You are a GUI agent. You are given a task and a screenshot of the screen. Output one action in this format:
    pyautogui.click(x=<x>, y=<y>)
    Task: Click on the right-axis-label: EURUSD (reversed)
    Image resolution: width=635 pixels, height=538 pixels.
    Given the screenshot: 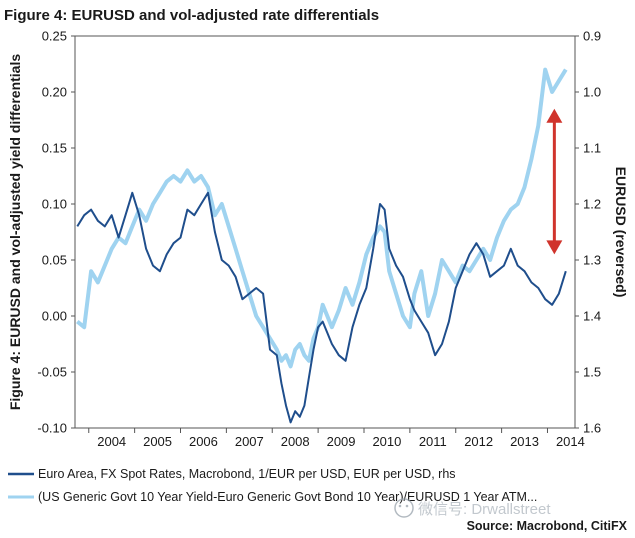 What is the action you would take?
    pyautogui.click(x=621, y=232)
    